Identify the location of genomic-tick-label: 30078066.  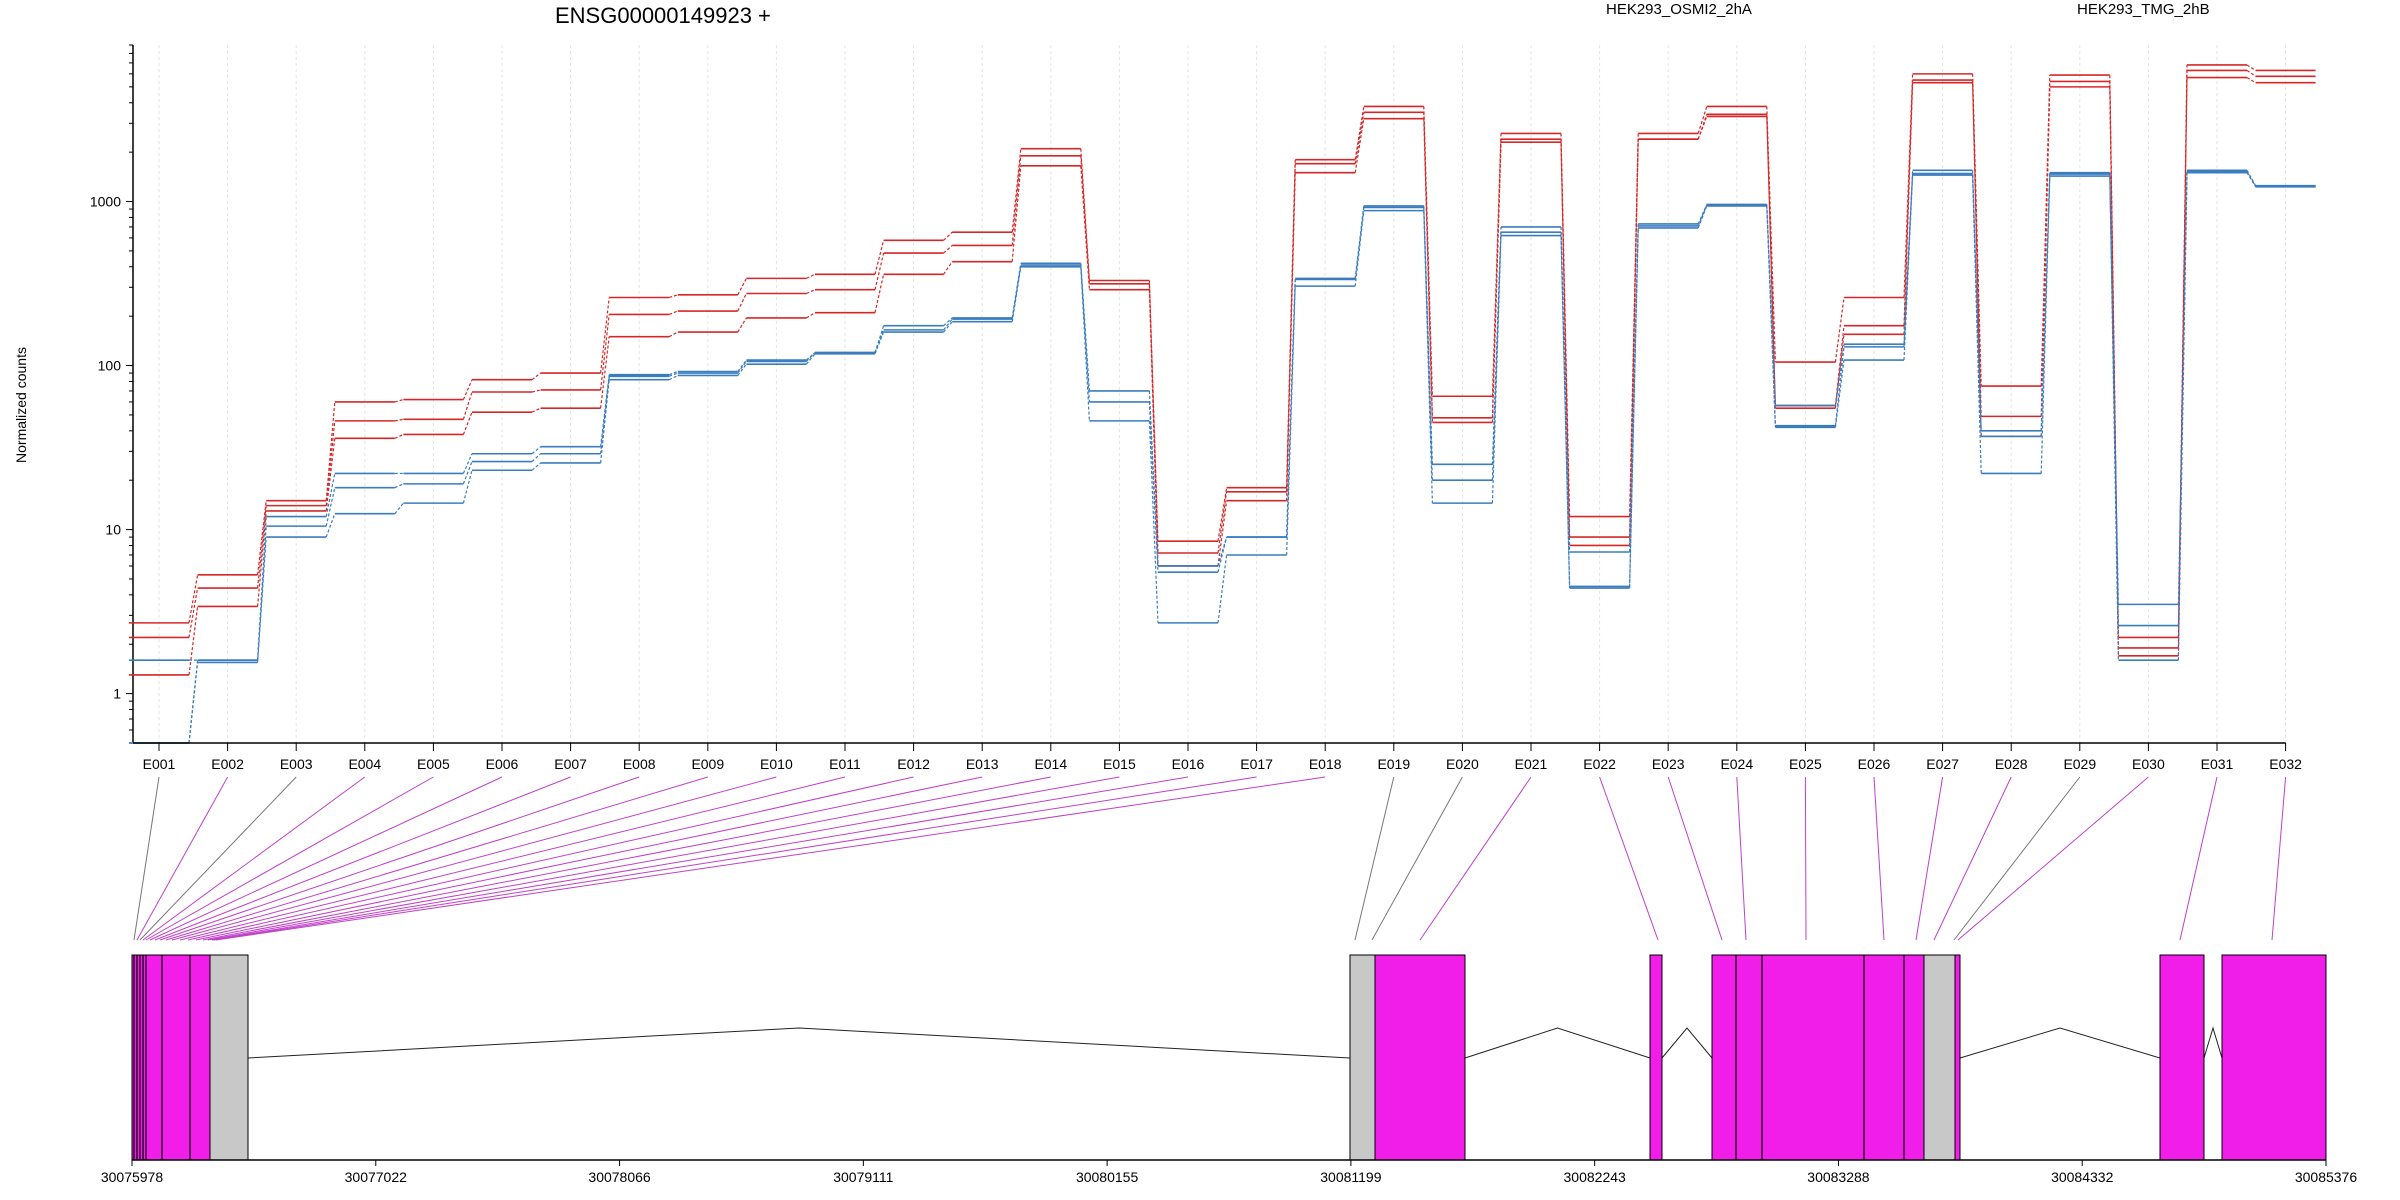
(619, 1177).